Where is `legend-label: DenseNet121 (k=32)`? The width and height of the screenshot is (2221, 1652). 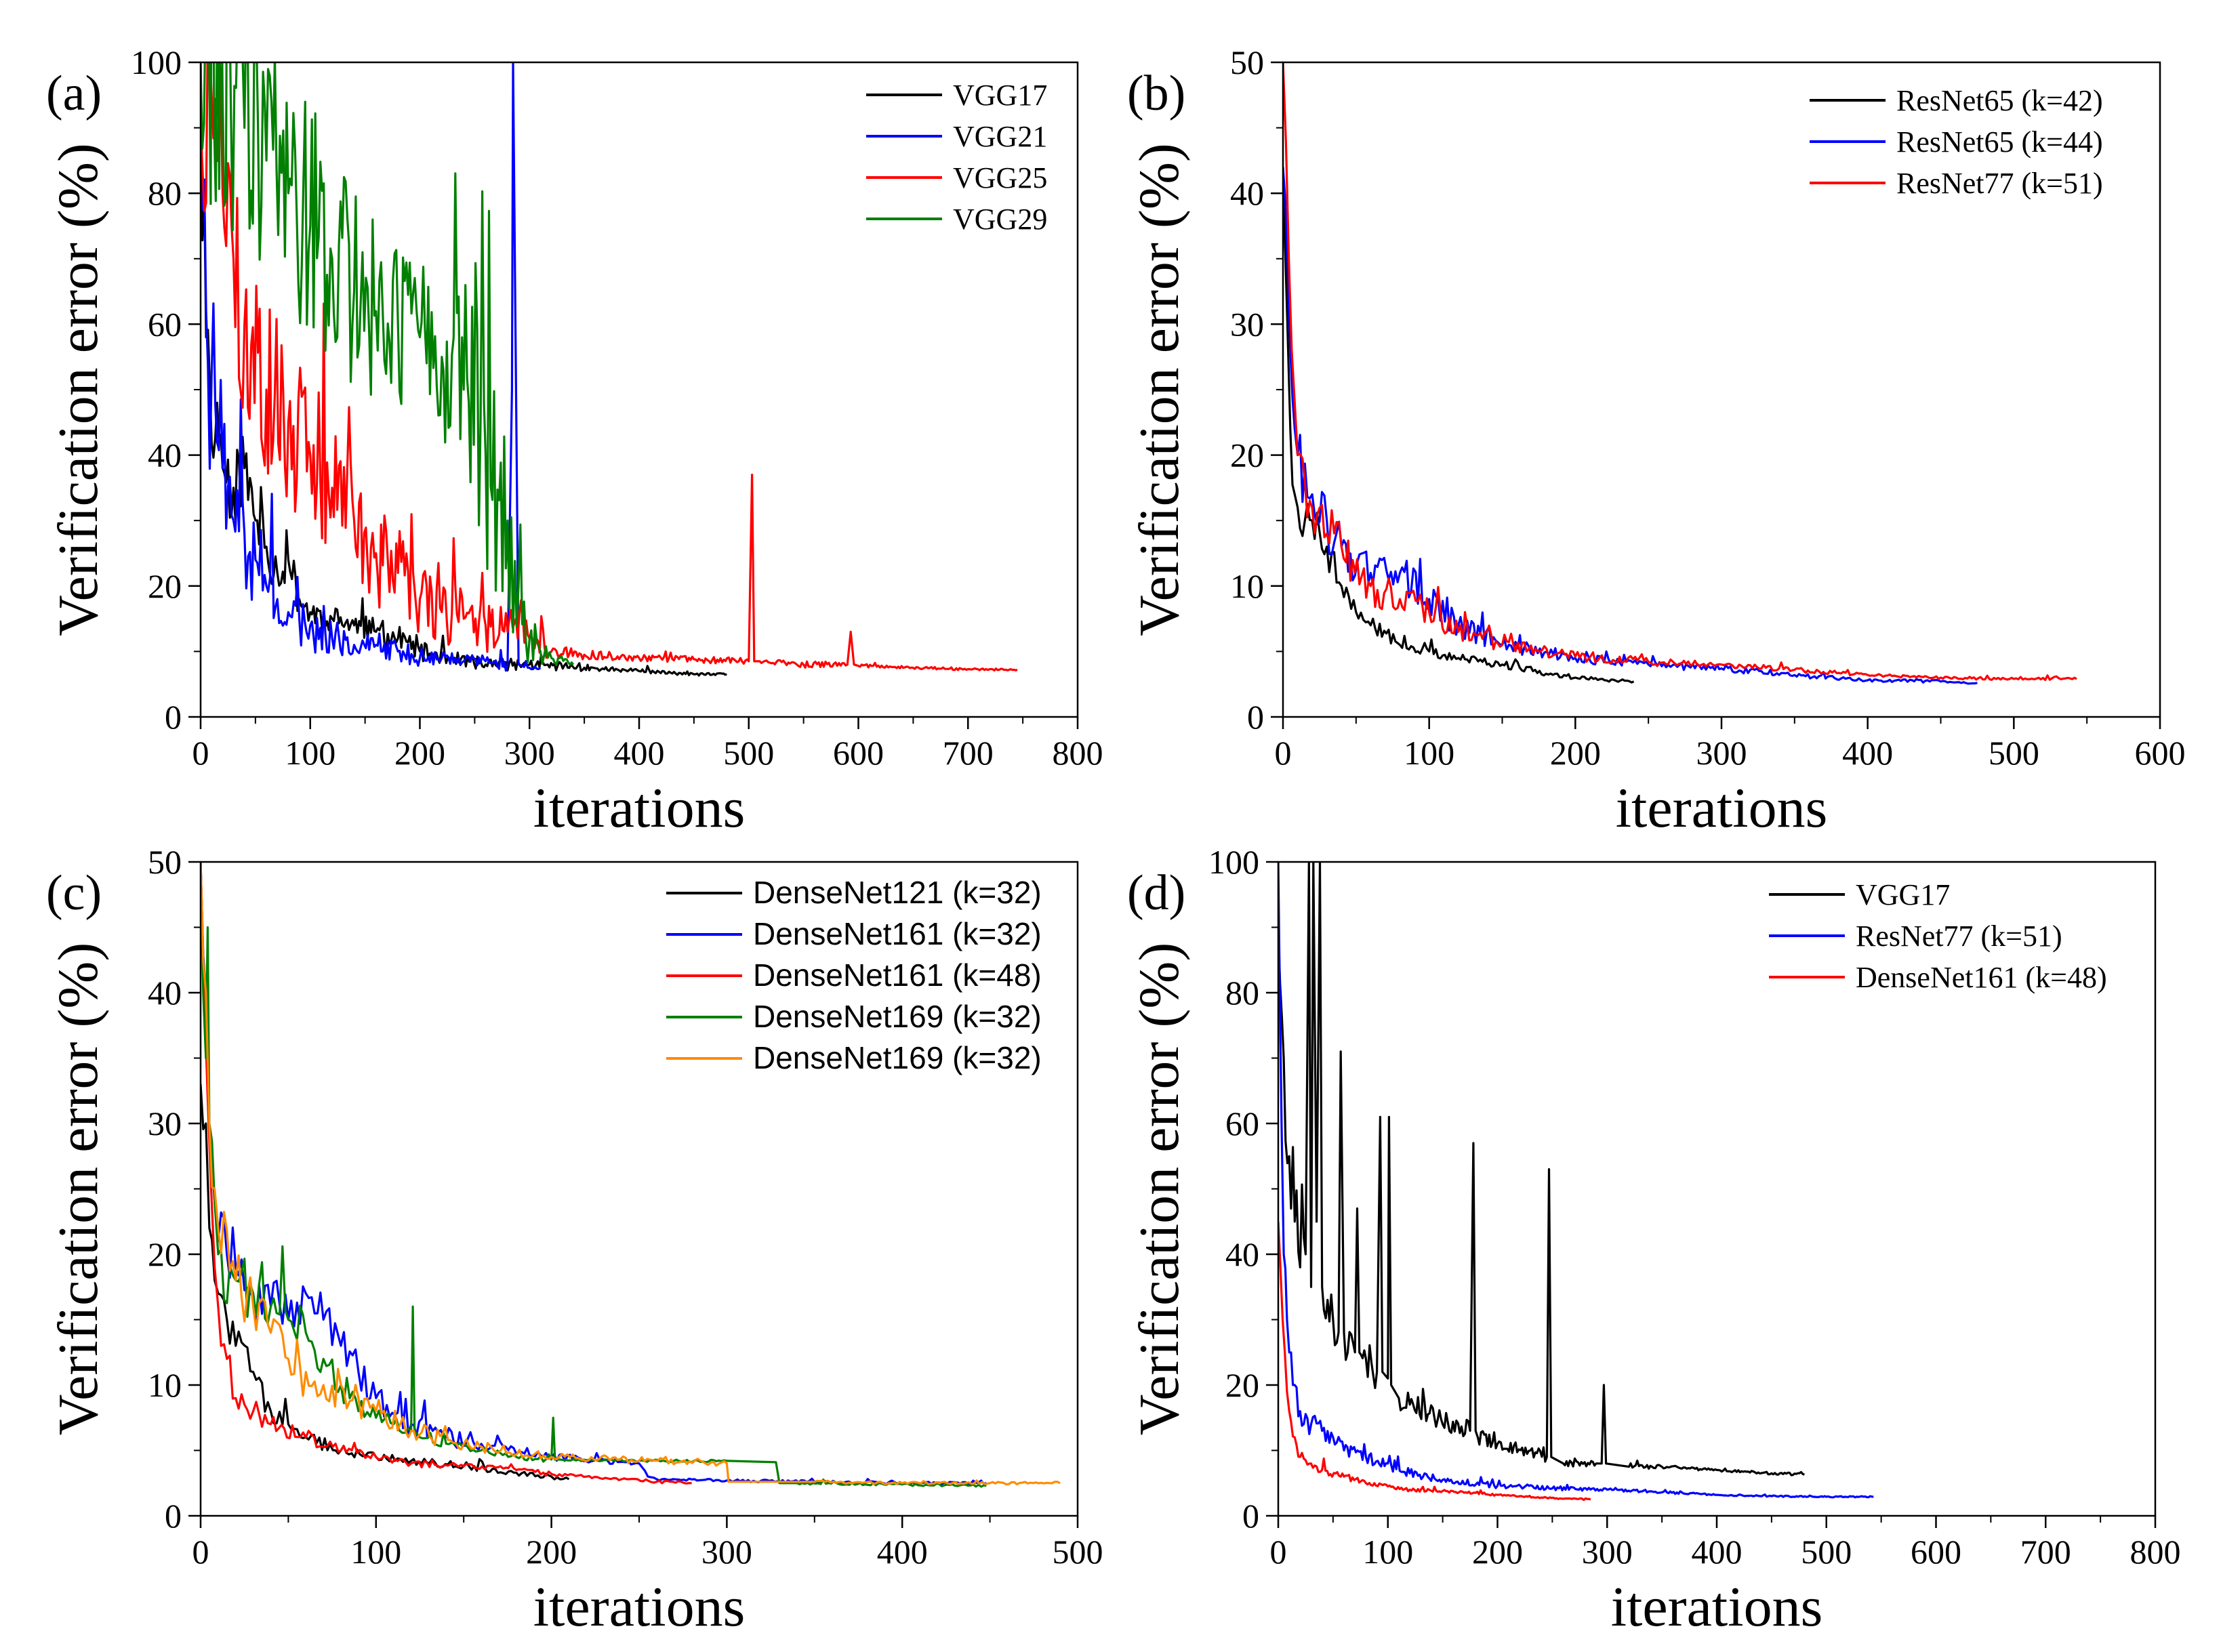
legend-label: DenseNet121 (k=32) is located at coordinates (897, 892).